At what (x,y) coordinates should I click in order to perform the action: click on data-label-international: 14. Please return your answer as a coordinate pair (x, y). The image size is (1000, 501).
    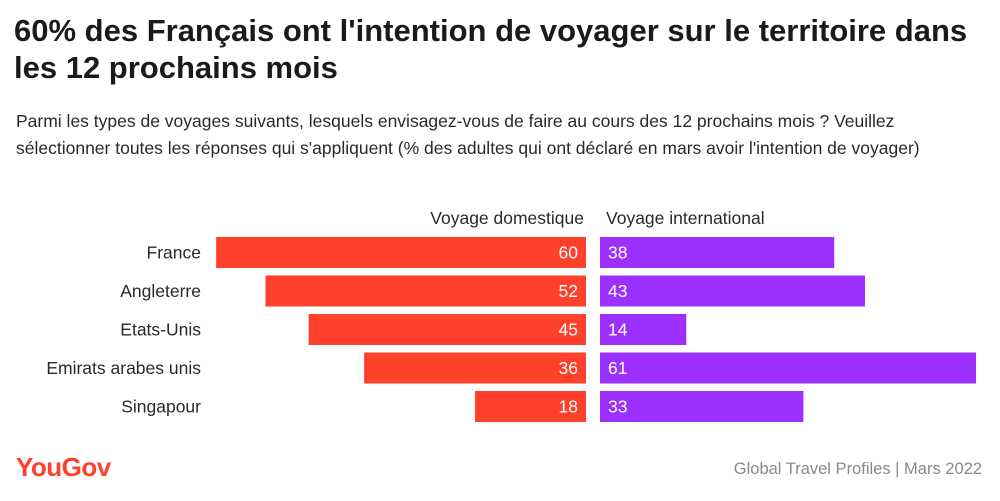
    Looking at the image, I should click on (618, 330).